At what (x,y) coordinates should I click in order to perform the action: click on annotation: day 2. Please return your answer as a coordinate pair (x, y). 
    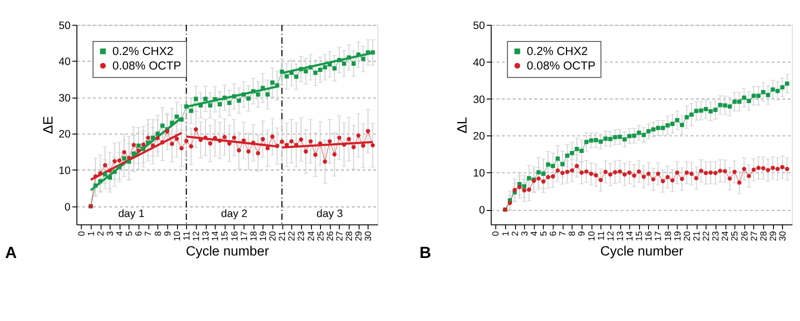
    Looking at the image, I should click on (234, 214).